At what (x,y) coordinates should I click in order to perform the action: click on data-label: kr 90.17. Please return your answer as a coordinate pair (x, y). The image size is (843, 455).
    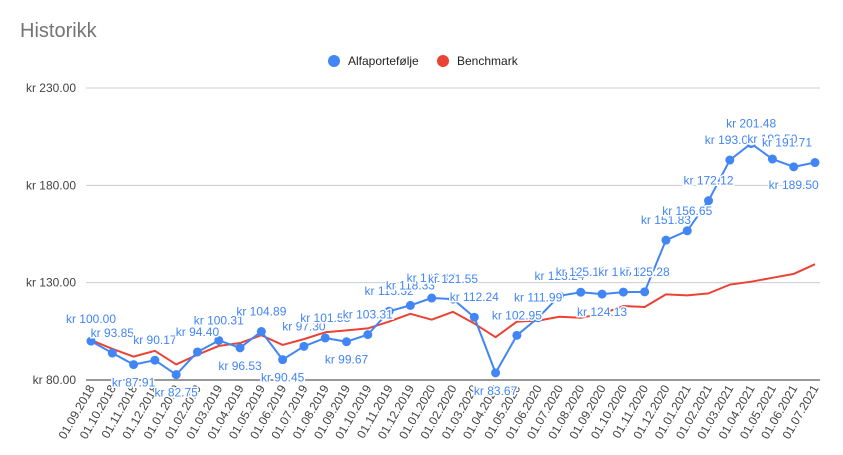
    Looking at the image, I should click on (155, 340).